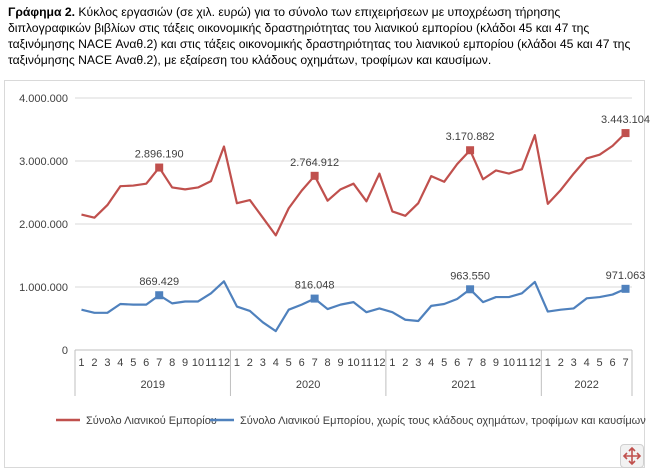  Describe the element at coordinates (463, 385) in the screenshot. I see `x-year-label: 2021` at that location.